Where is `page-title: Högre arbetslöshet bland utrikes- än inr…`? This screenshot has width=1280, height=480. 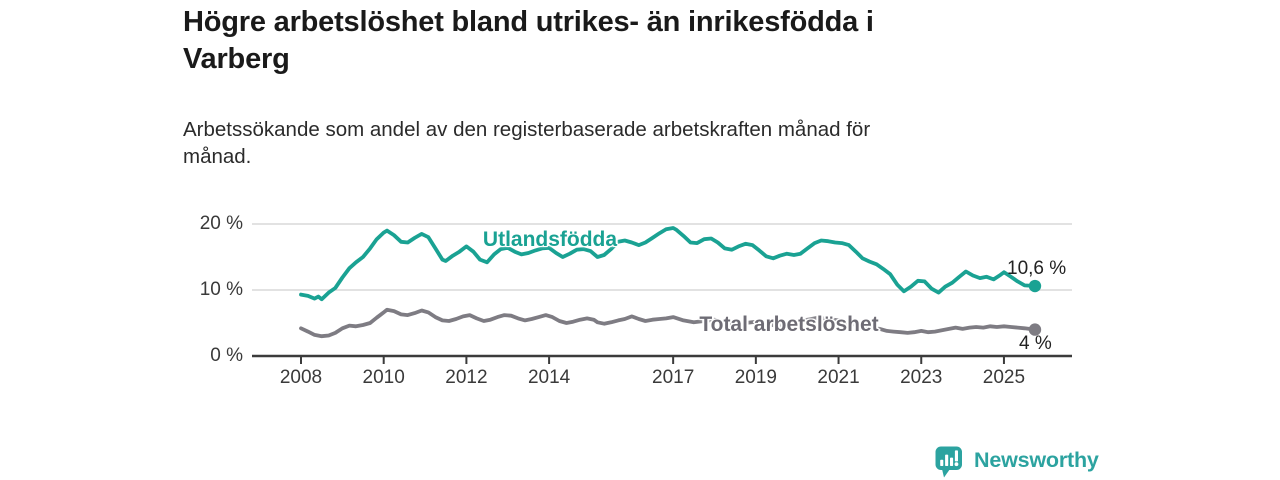 page-title: Högre arbetslöshet bland utrikes- än inr… is located at coordinates (528, 41).